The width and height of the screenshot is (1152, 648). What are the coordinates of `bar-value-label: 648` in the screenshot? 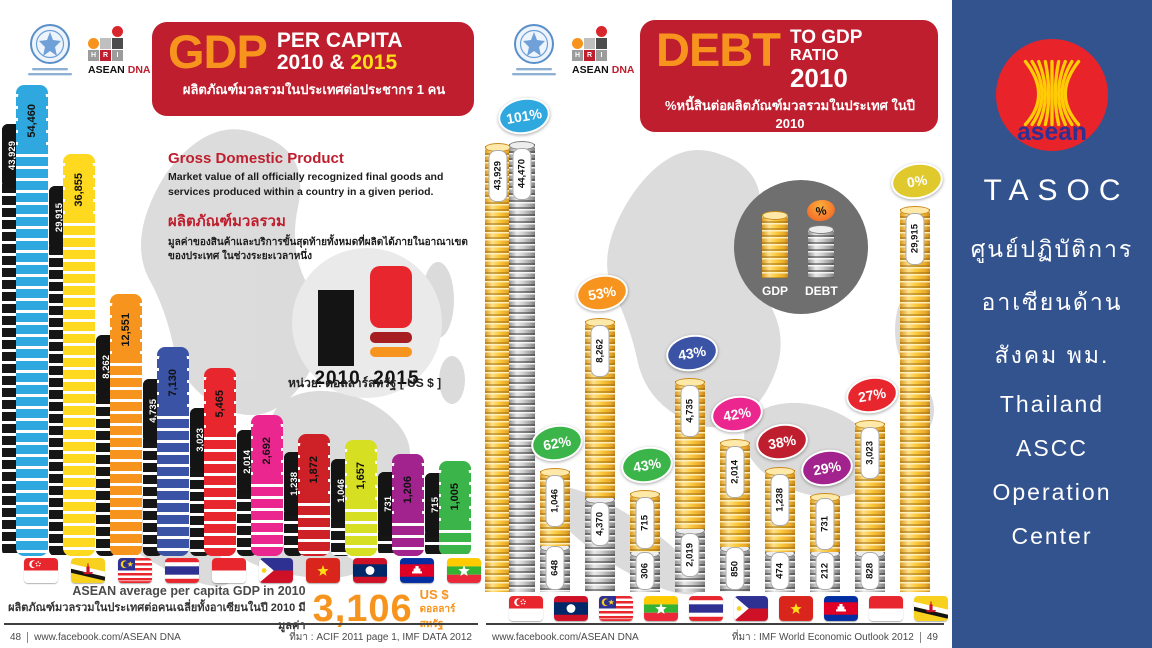 It's located at (555, 568).